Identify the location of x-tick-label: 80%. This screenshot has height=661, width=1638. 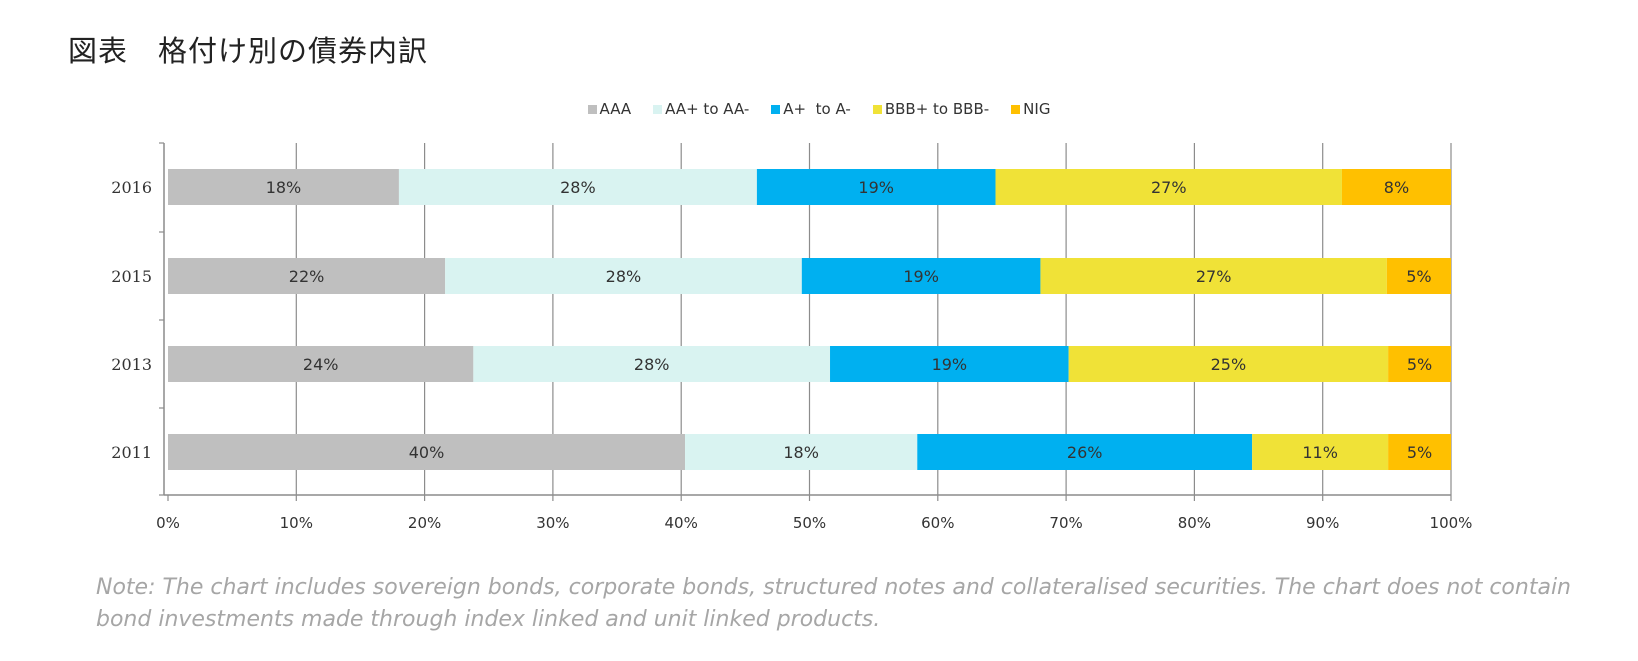
(1194, 523).